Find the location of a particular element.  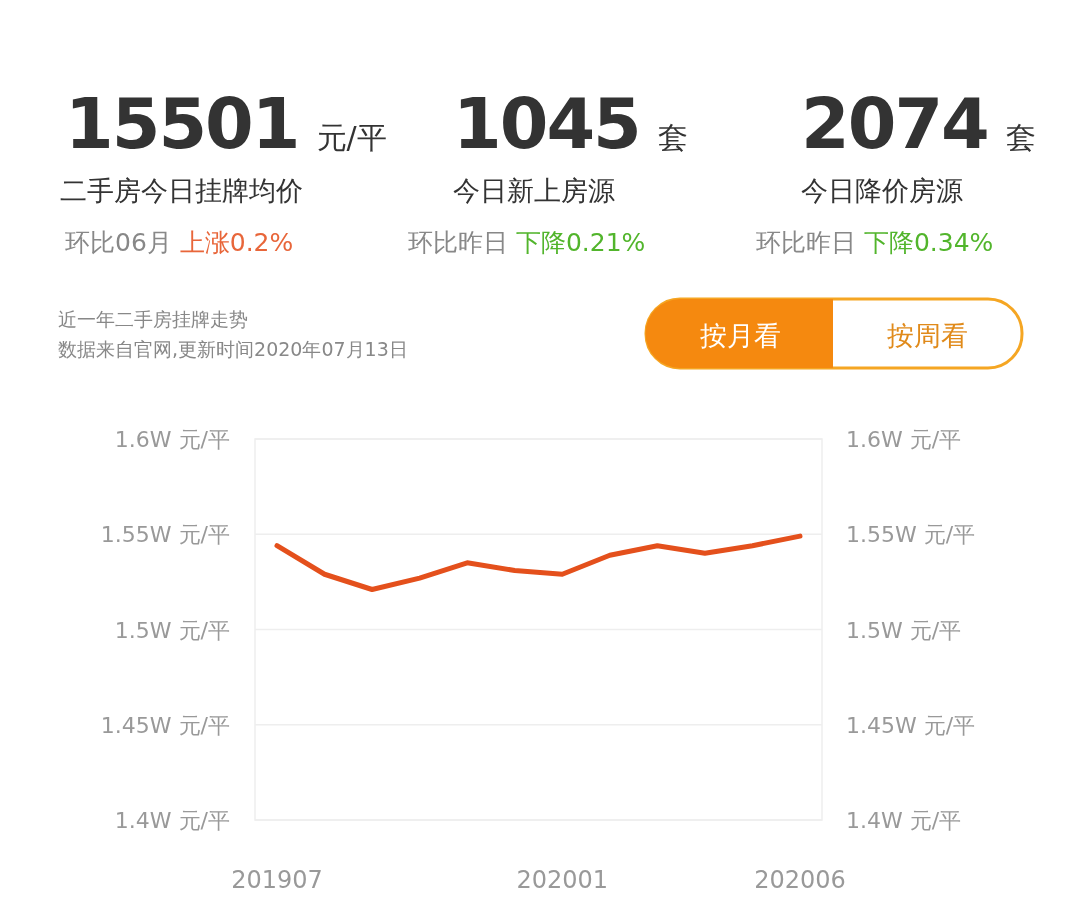

y-tick-label: 1.55W 元/平 is located at coordinates (165, 535).